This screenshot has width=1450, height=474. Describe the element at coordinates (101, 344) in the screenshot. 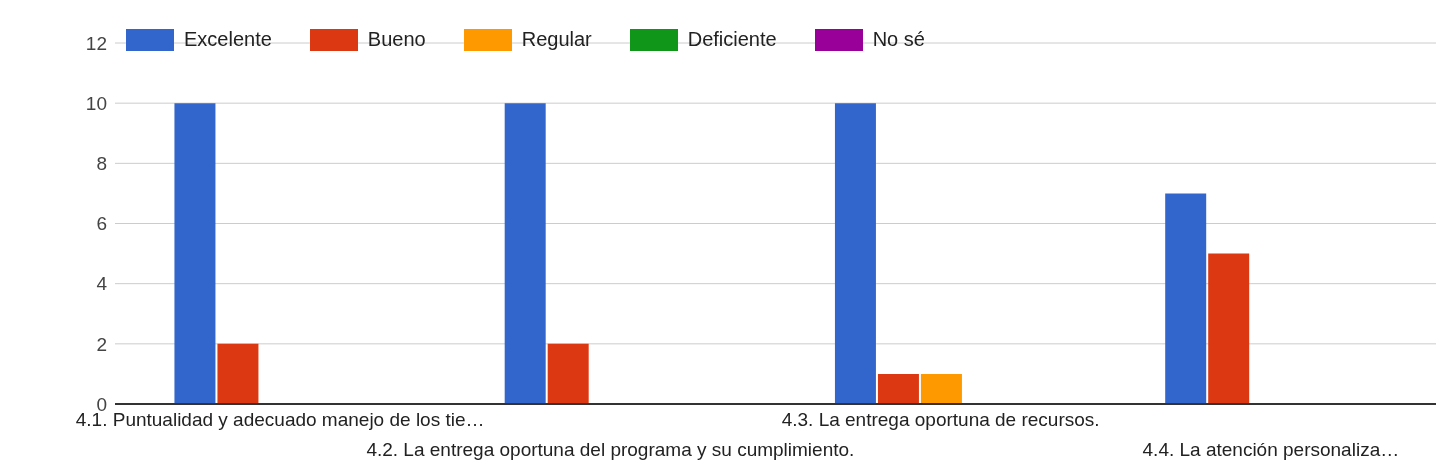

I see `y-tick-label: 2` at that location.